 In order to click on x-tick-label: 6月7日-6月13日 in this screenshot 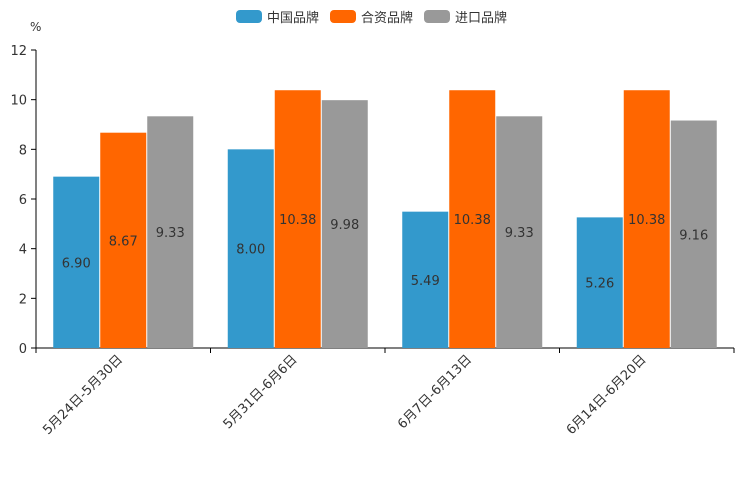, I will do `click(435, 392)`.